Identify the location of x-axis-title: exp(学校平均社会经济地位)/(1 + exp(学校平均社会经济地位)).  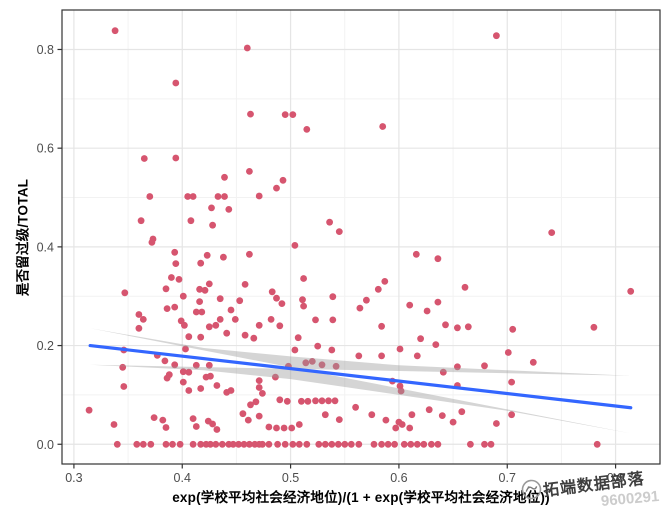
(361, 497).